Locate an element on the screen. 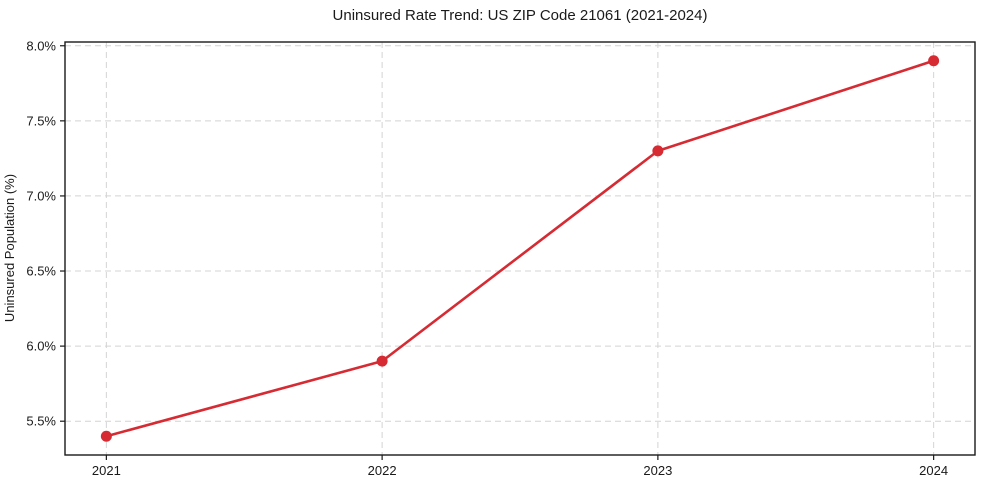 The image size is (989, 490). y-tick-label: 6.5% is located at coordinates (41, 271).